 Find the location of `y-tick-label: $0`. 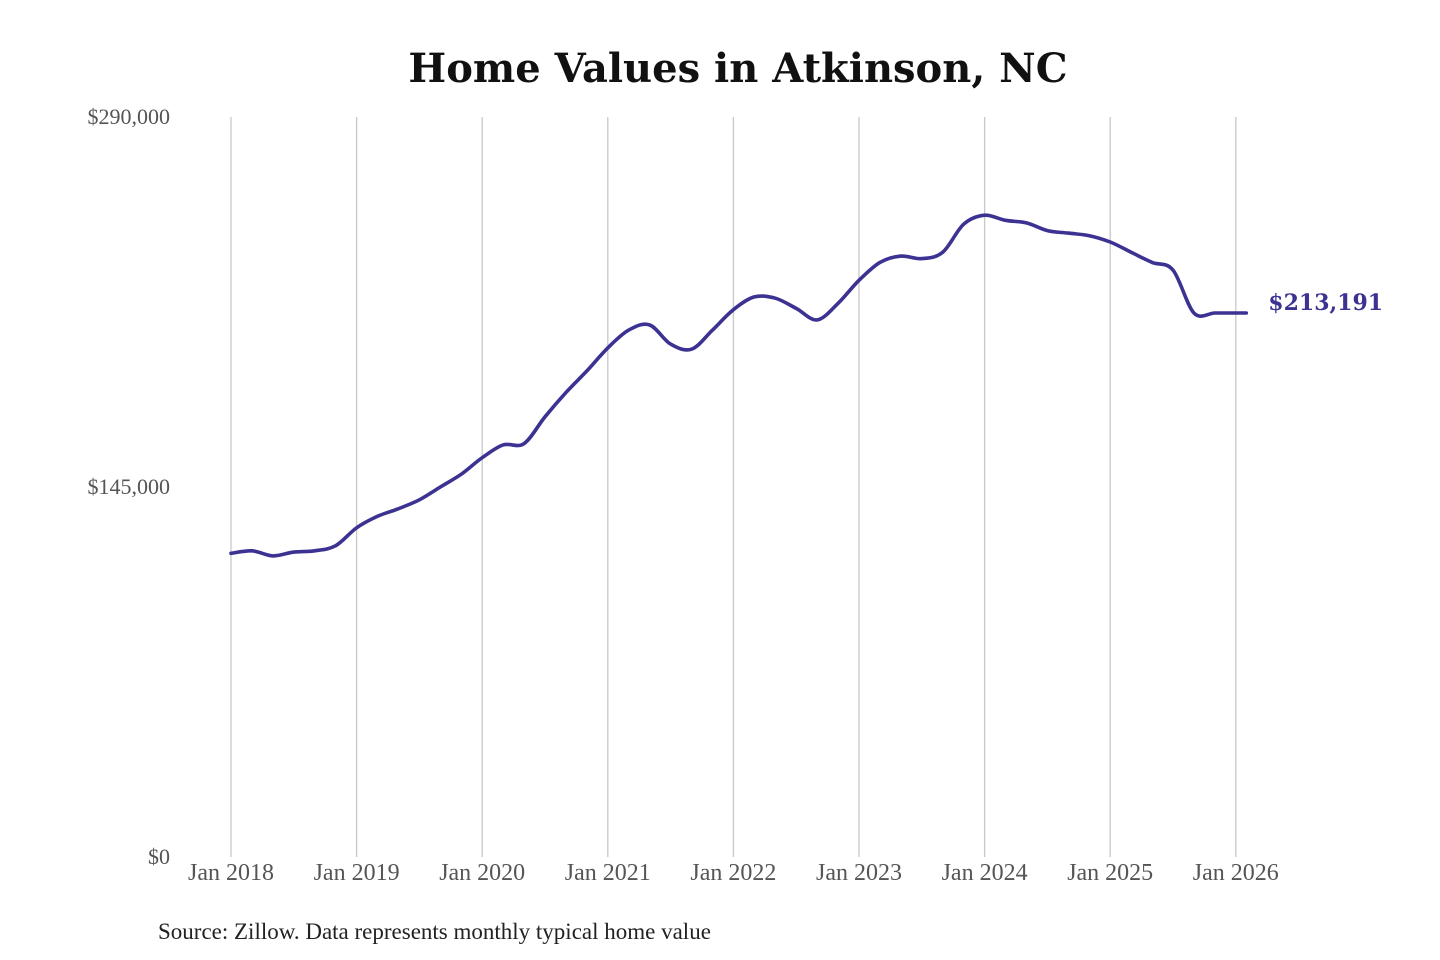

y-tick-label: $0 is located at coordinates (159, 856).